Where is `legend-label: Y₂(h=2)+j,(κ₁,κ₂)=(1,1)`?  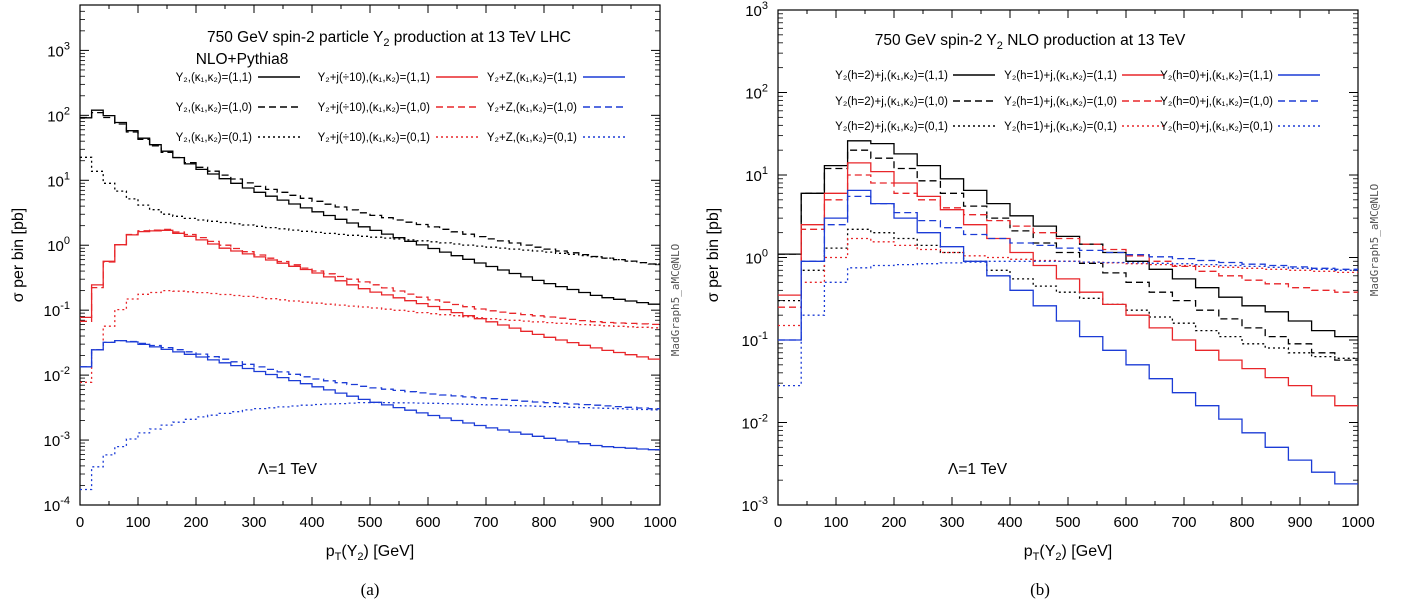
legend-label: Y₂(h=2)+j,(κ₁,κ₂)=(1,1) is located at coordinates (891, 76).